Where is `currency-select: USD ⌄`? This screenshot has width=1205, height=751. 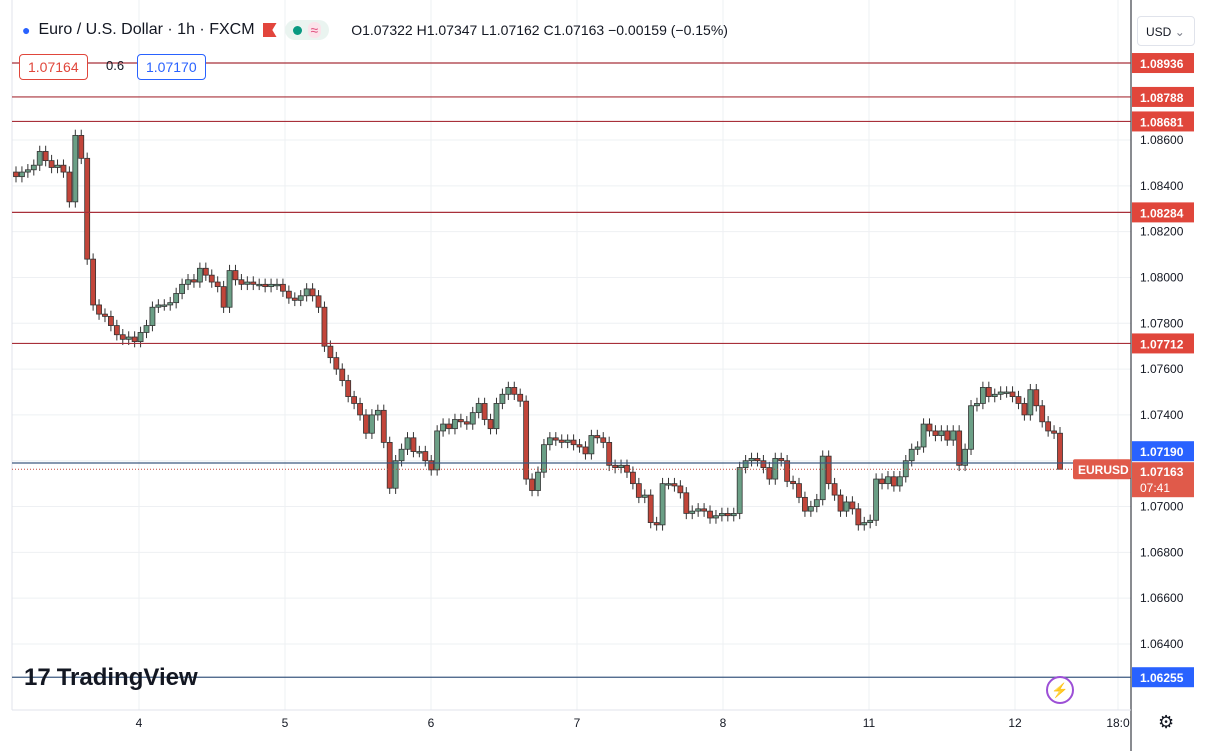
currency-select: USD ⌄ is located at coordinates (1166, 31).